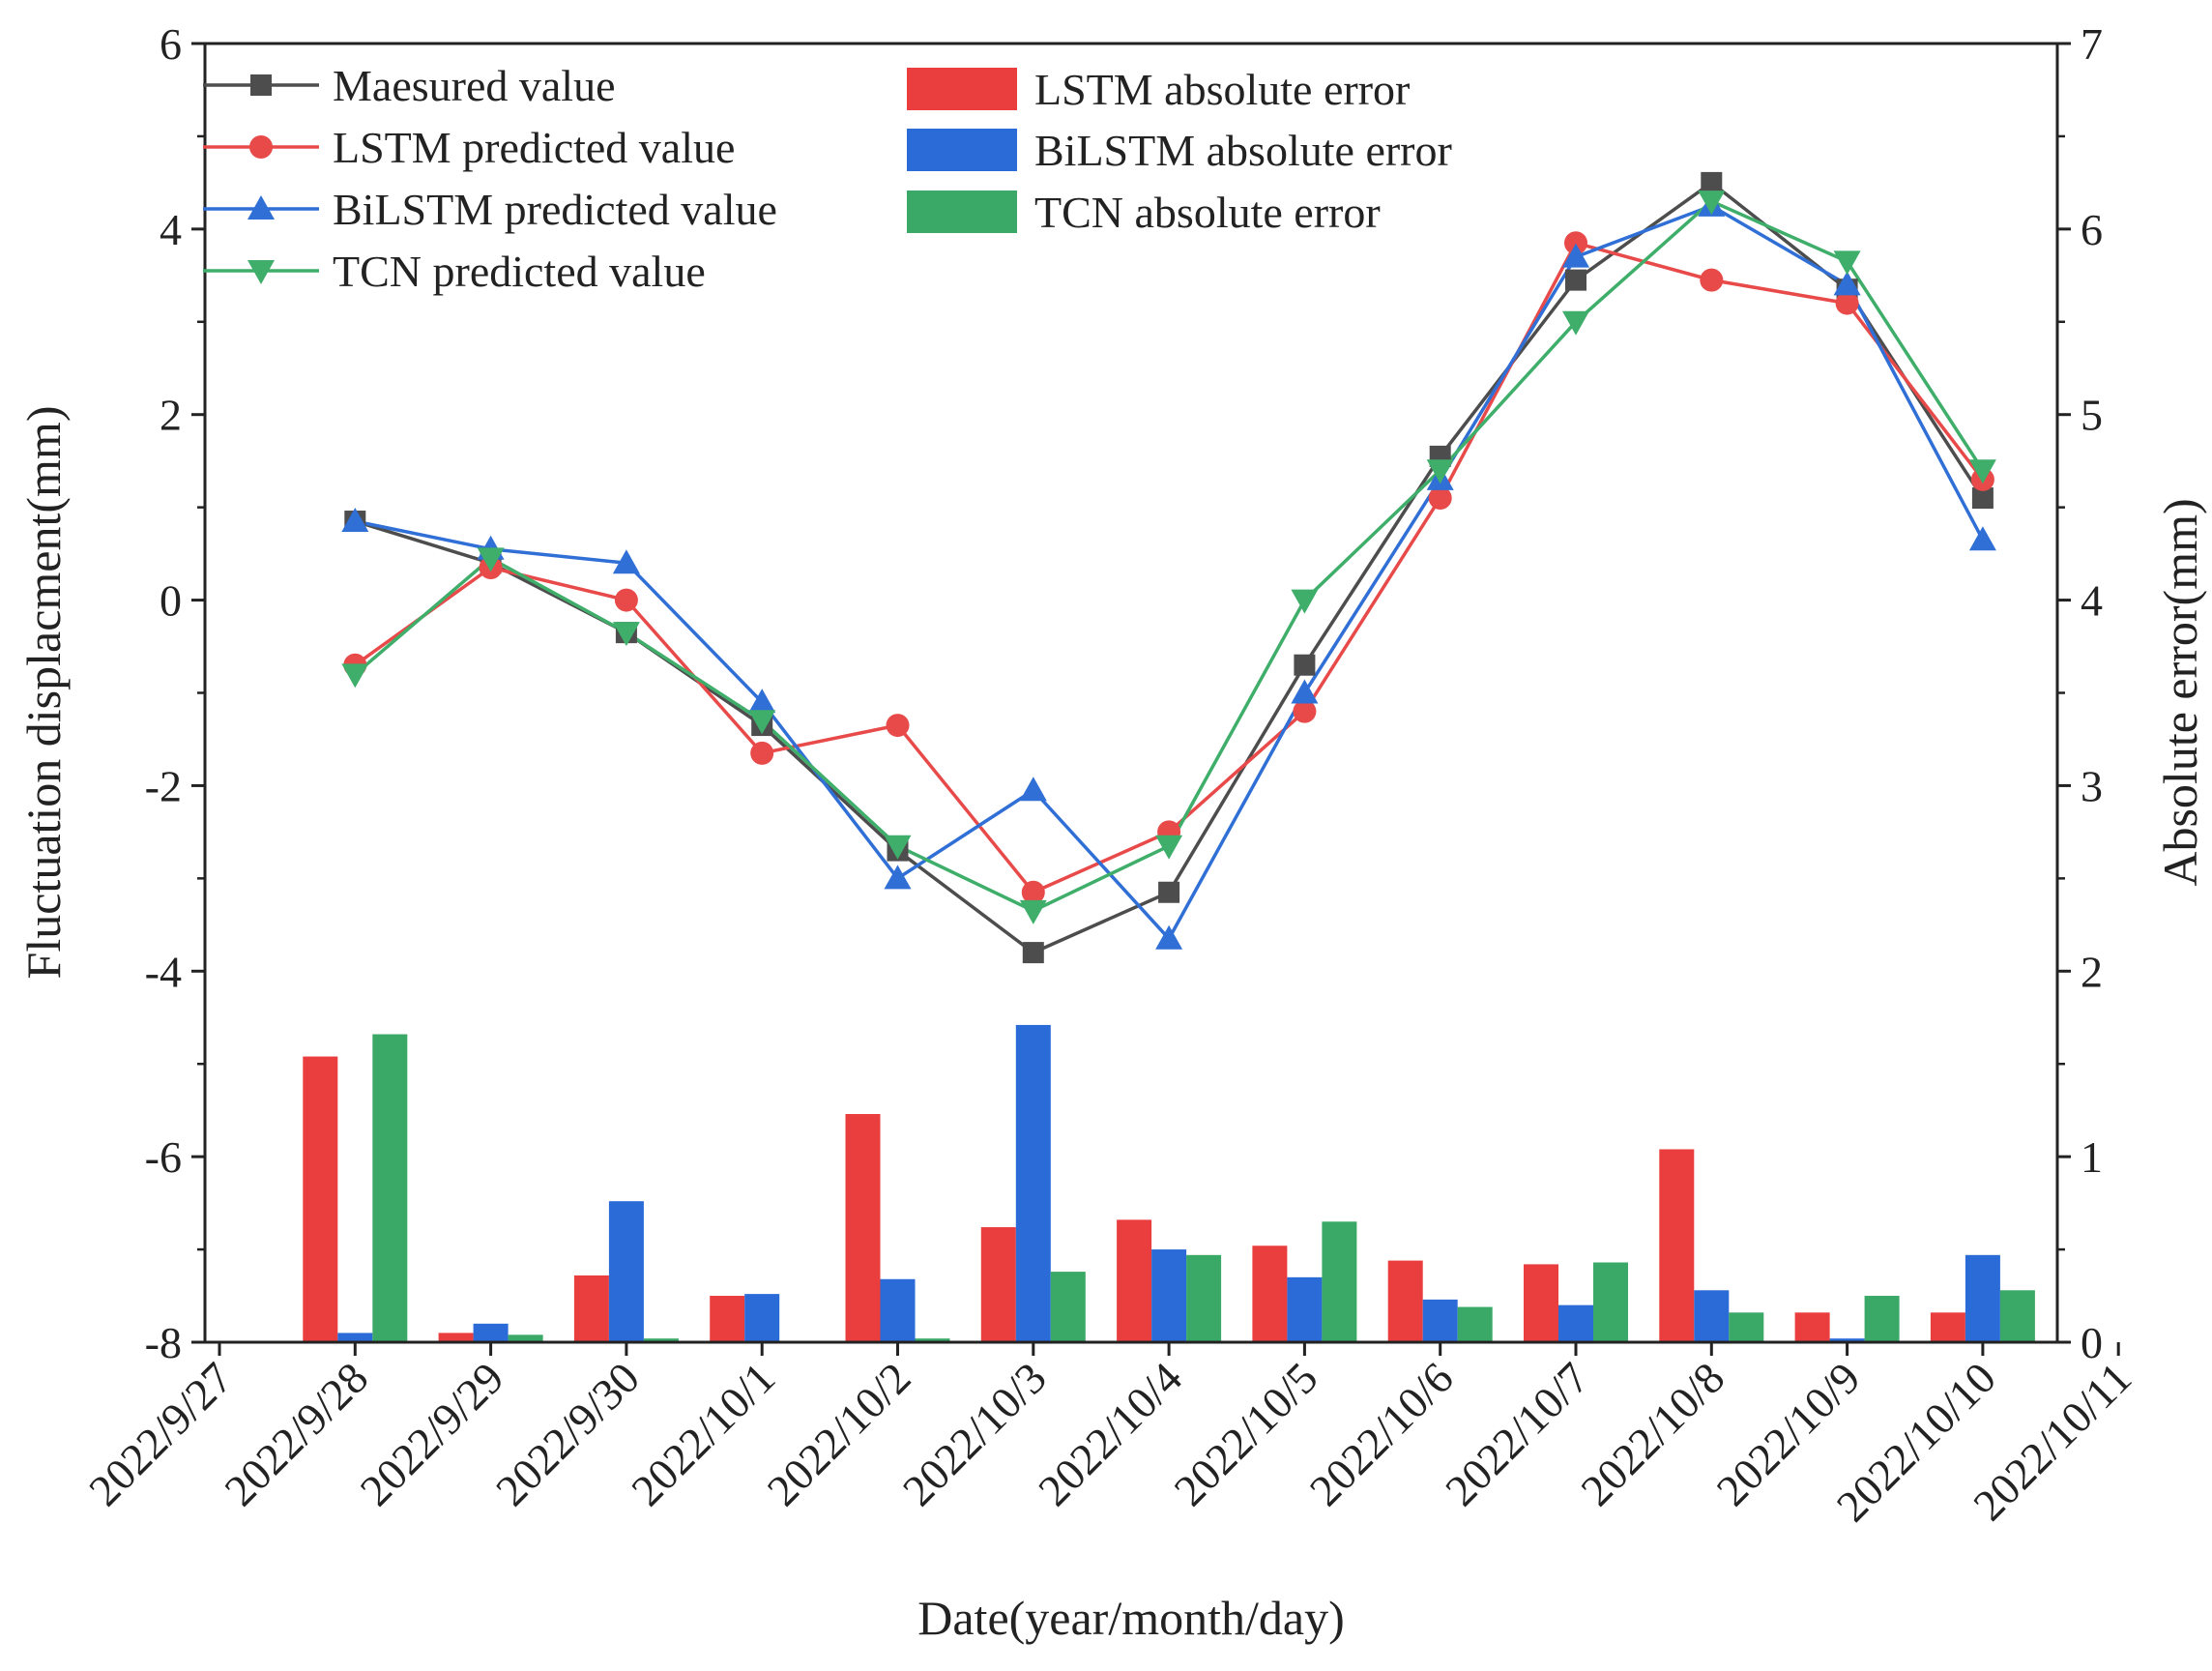 Image resolution: width=2212 pixels, height=1671 pixels. I want to click on y-left-tick-label: 6, so click(171, 44).